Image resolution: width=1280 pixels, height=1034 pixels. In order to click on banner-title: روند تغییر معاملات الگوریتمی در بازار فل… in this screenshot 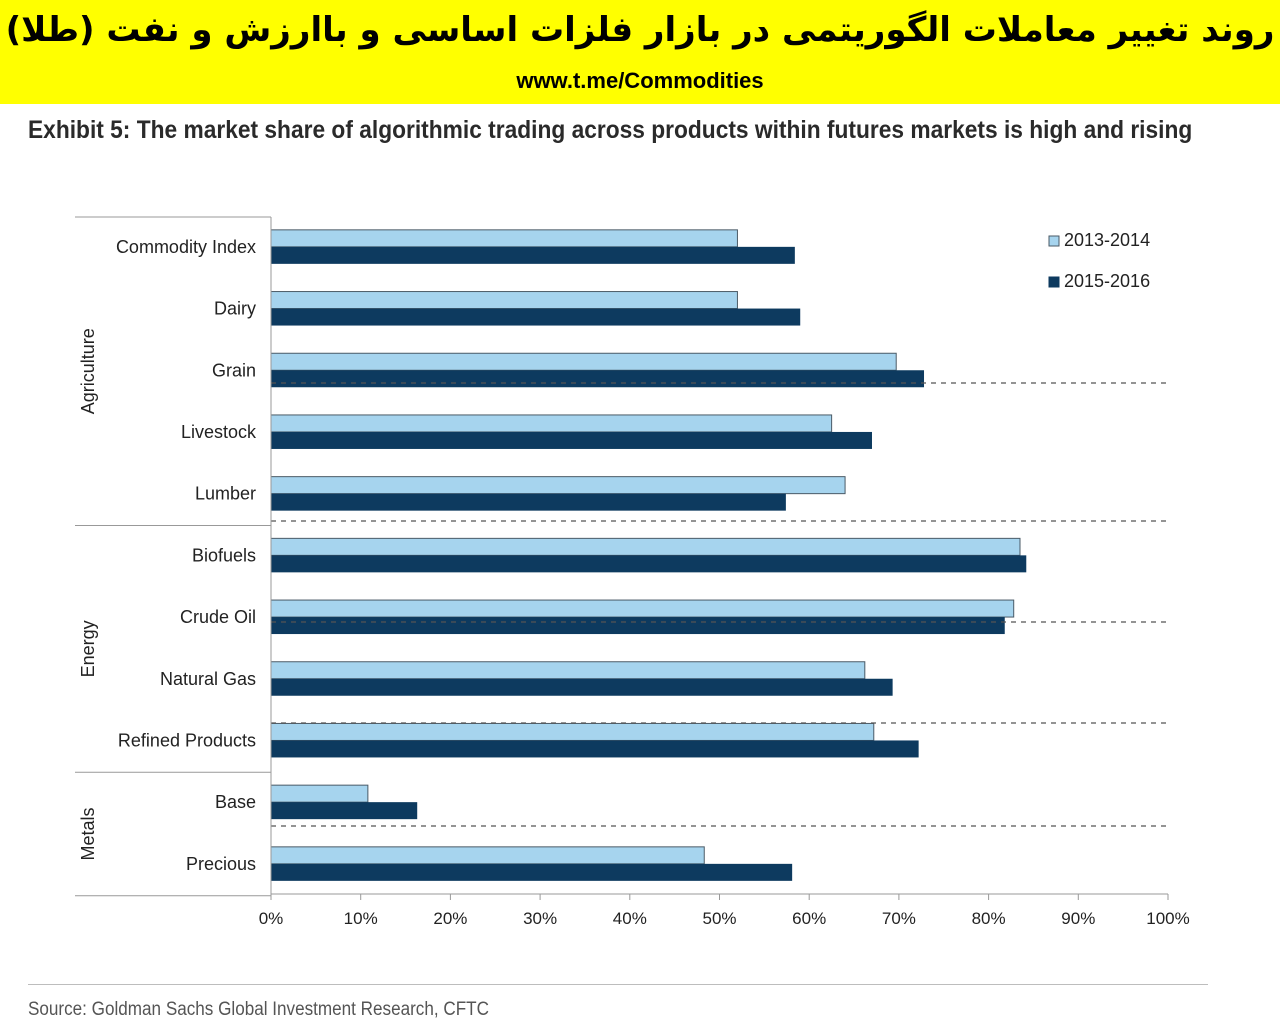, I will do `click(640, 30)`.